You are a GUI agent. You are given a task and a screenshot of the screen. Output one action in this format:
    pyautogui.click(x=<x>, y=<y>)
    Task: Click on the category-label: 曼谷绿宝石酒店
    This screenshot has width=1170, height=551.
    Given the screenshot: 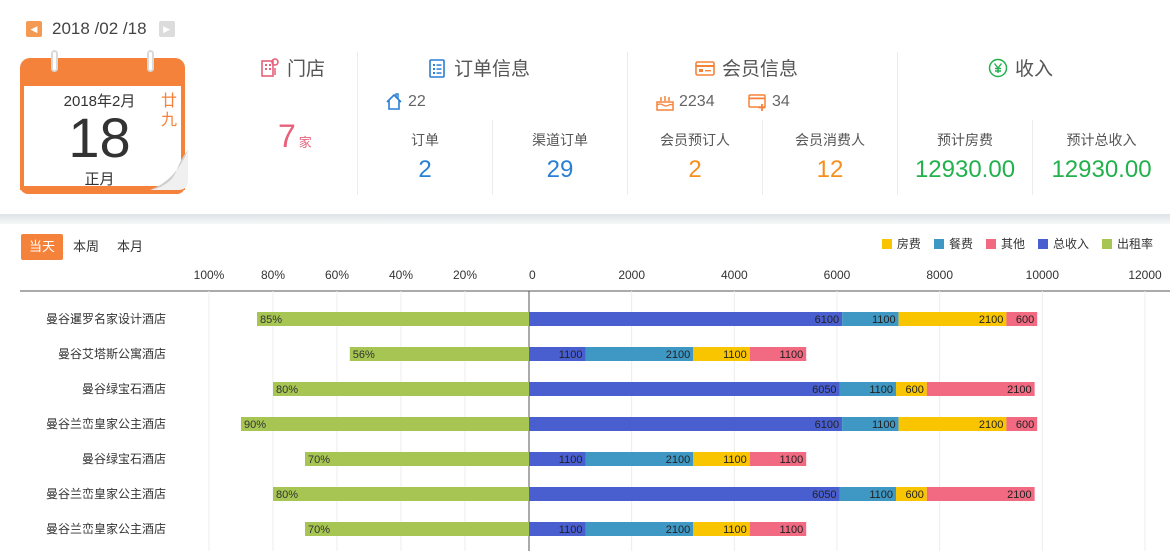 What is the action you would take?
    pyautogui.click(x=124, y=388)
    